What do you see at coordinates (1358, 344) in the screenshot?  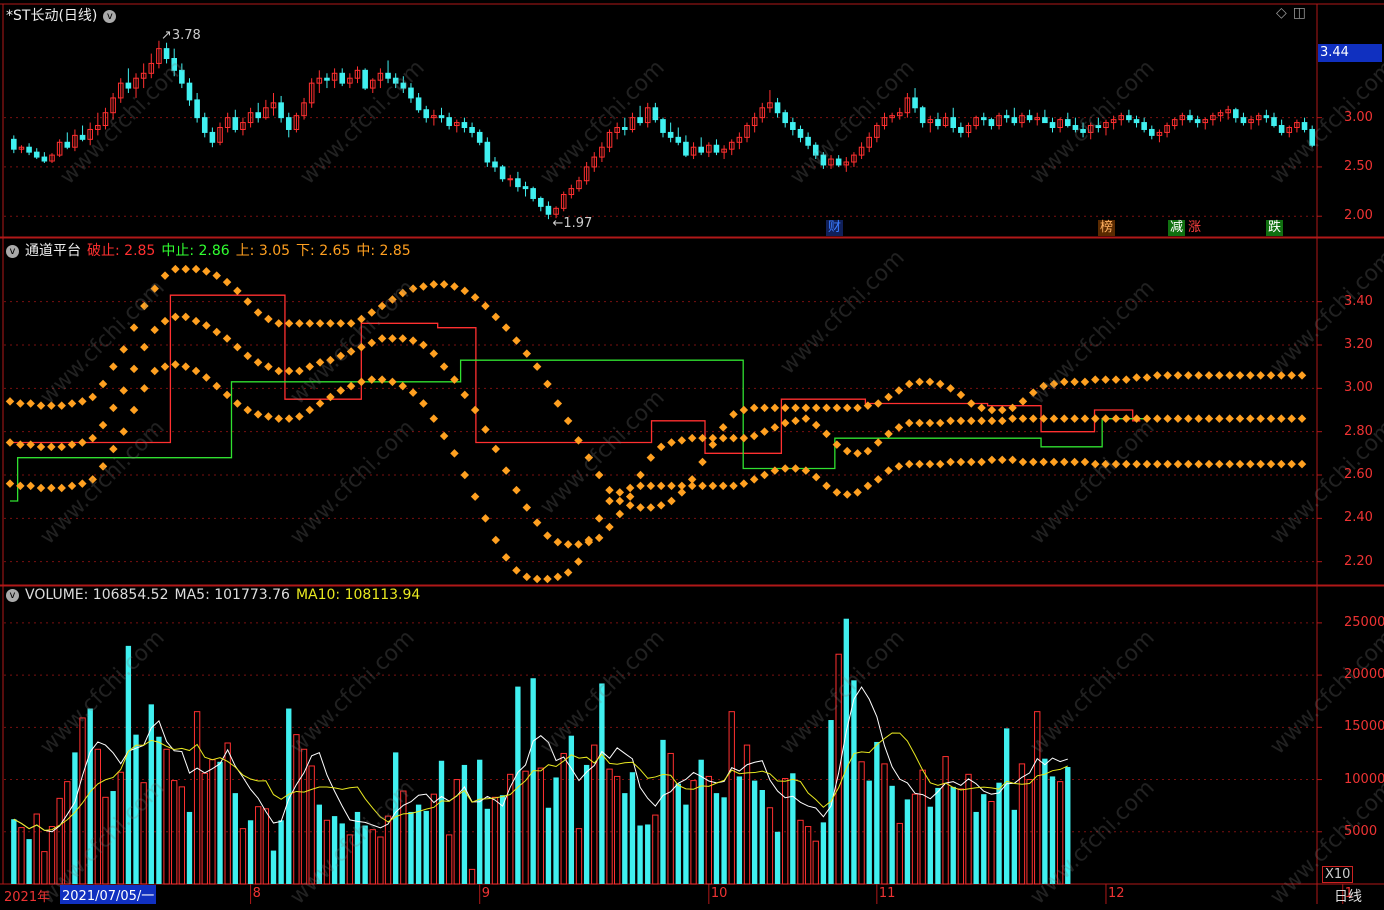 I see `channel-y-tick-label: 3.20` at bounding box center [1358, 344].